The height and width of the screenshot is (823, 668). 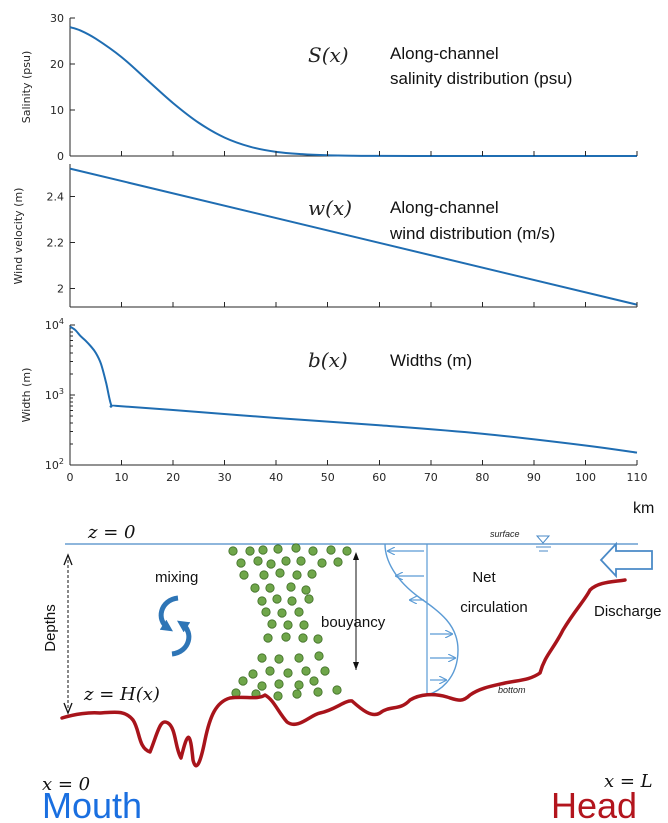 What do you see at coordinates (353, 236) in the screenshot?
I see `wind-series-line` at bounding box center [353, 236].